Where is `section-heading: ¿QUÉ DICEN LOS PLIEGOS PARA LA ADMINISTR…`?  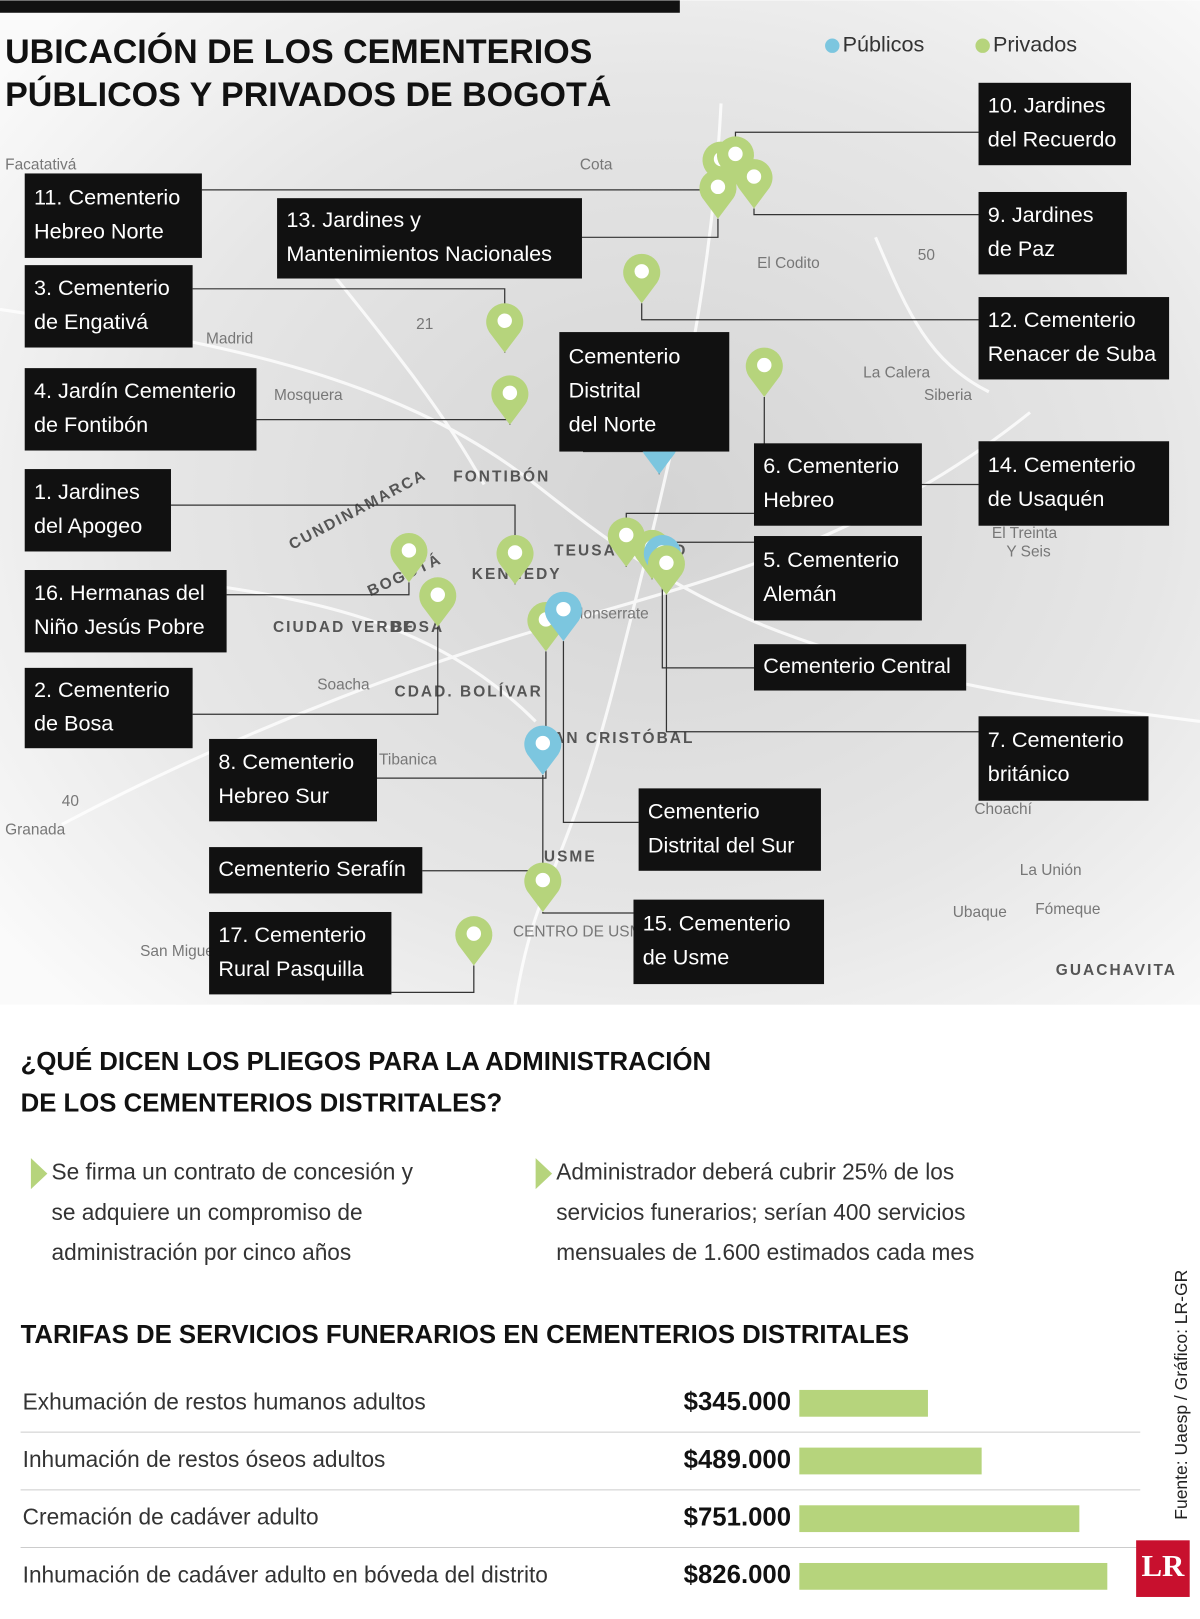
section-heading: ¿QUÉ DICEN LOS PLIEGOS PARA LA ADMINISTR… is located at coordinates (366, 1061).